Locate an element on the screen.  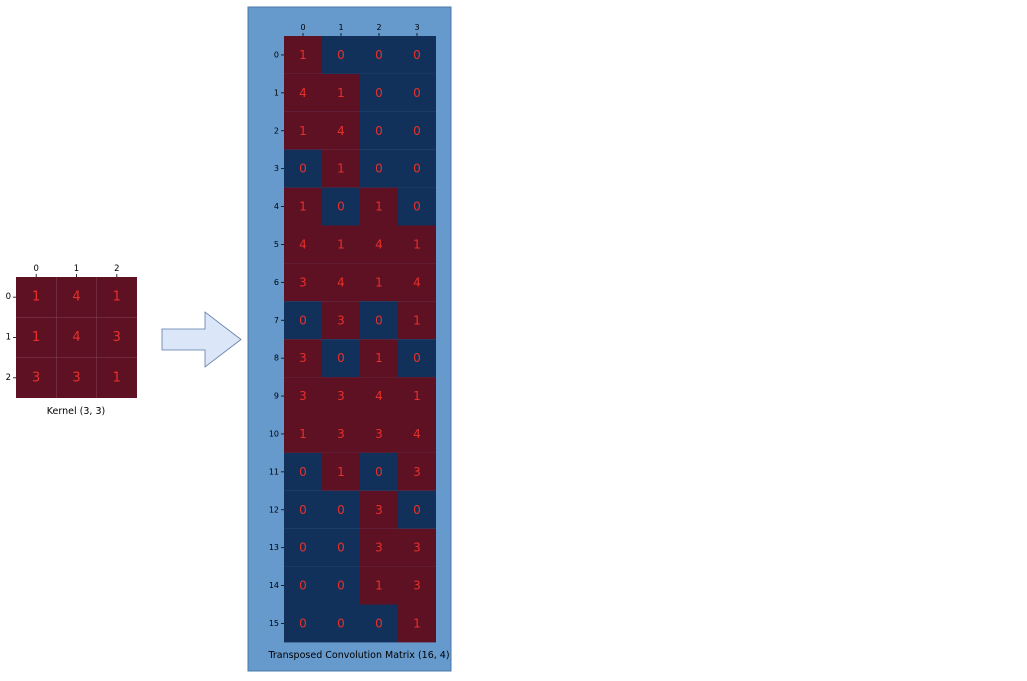
matrix-row-tick-label: 7 is located at coordinates (276, 320).